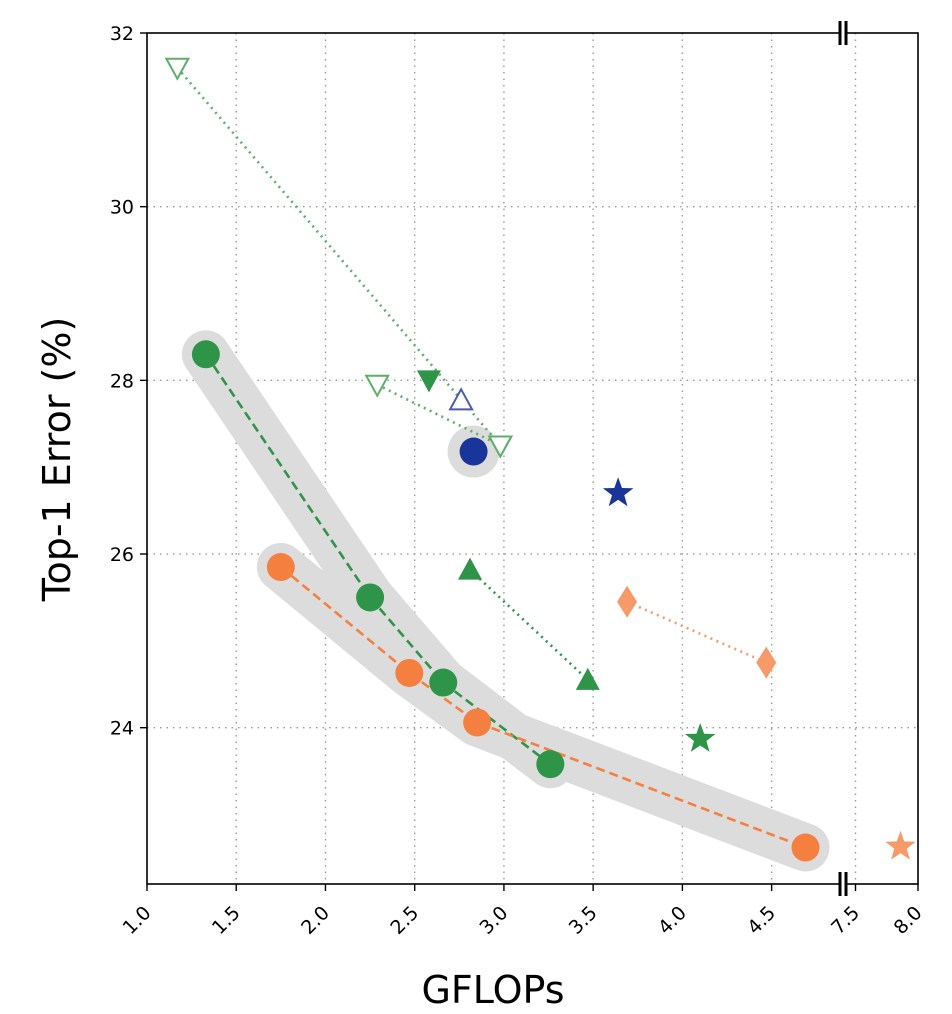 Image resolution: width=952 pixels, height=1014 pixels. Describe the element at coordinates (122, 729) in the screenshot. I see `y-tick-label: 24` at that location.